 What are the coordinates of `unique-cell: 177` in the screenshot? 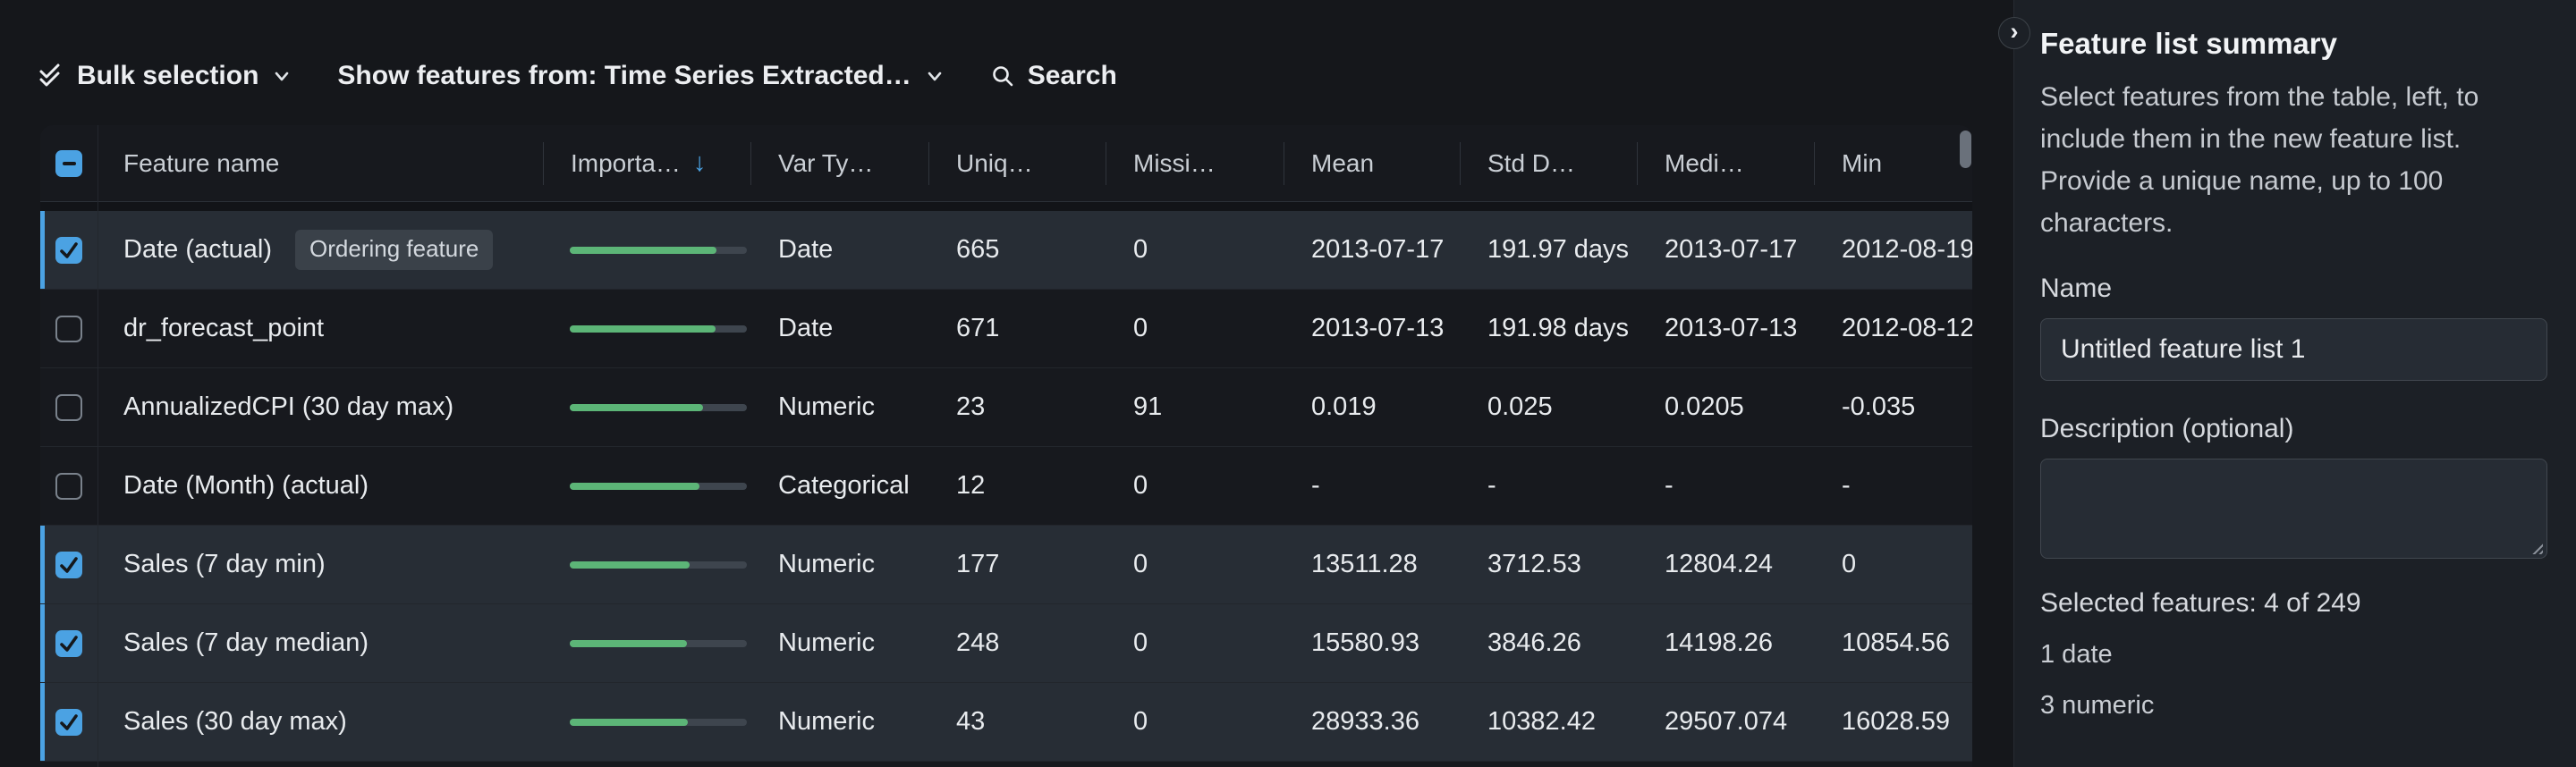 It's located at (978, 564).